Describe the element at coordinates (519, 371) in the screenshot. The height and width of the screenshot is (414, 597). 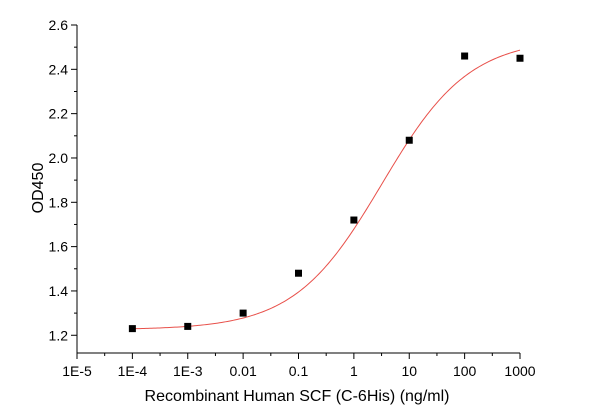
I see `x-tick-label: 1000` at that location.